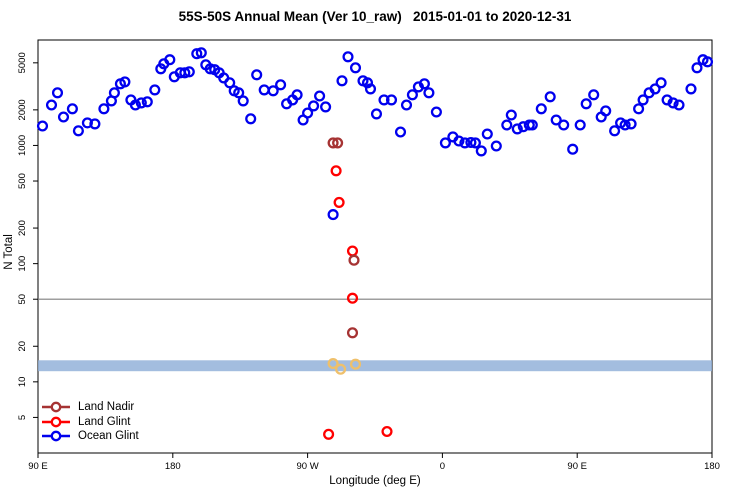  What do you see at coordinates (712, 466) in the screenshot?
I see `x-tick-label: 180` at bounding box center [712, 466].